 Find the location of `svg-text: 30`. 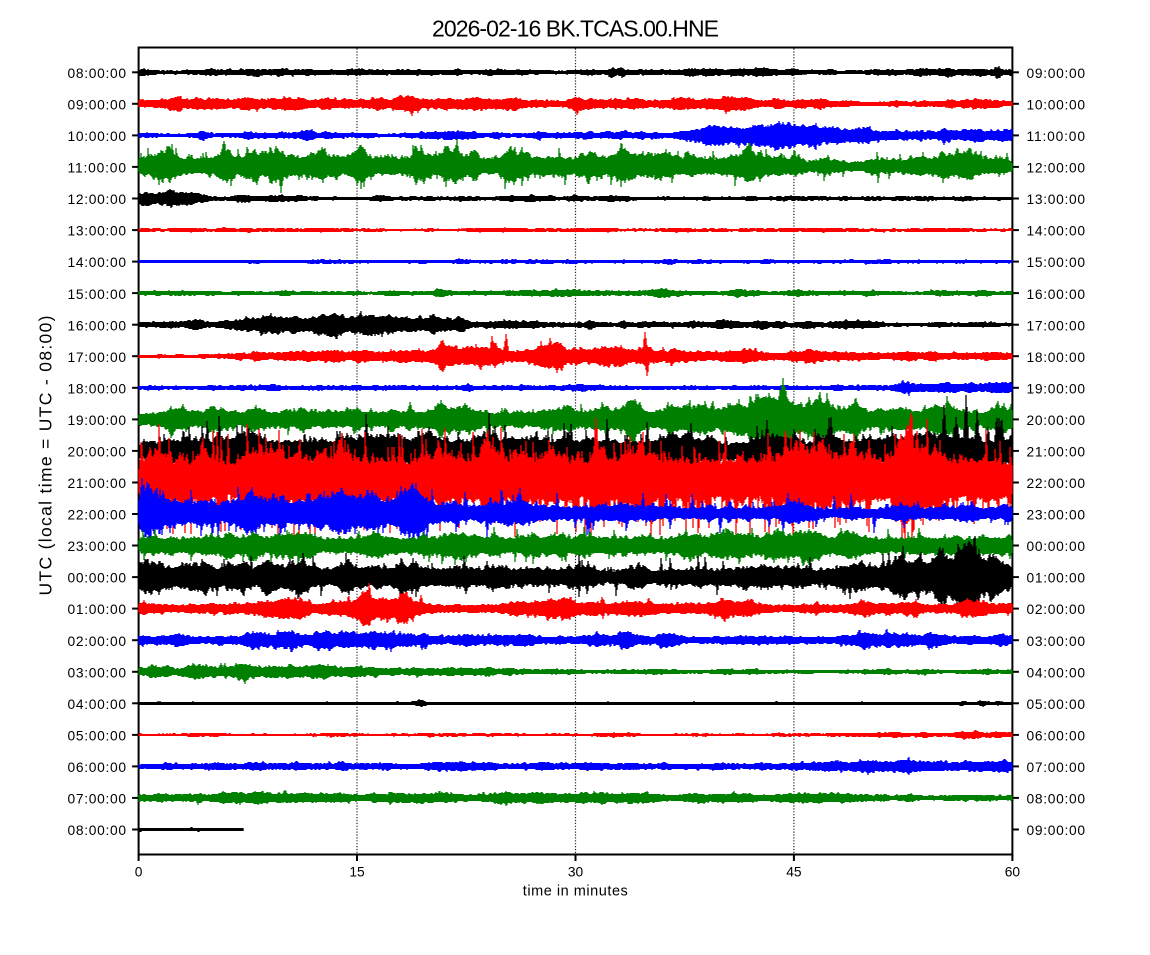

svg-text: 30 is located at coordinates (576, 872).